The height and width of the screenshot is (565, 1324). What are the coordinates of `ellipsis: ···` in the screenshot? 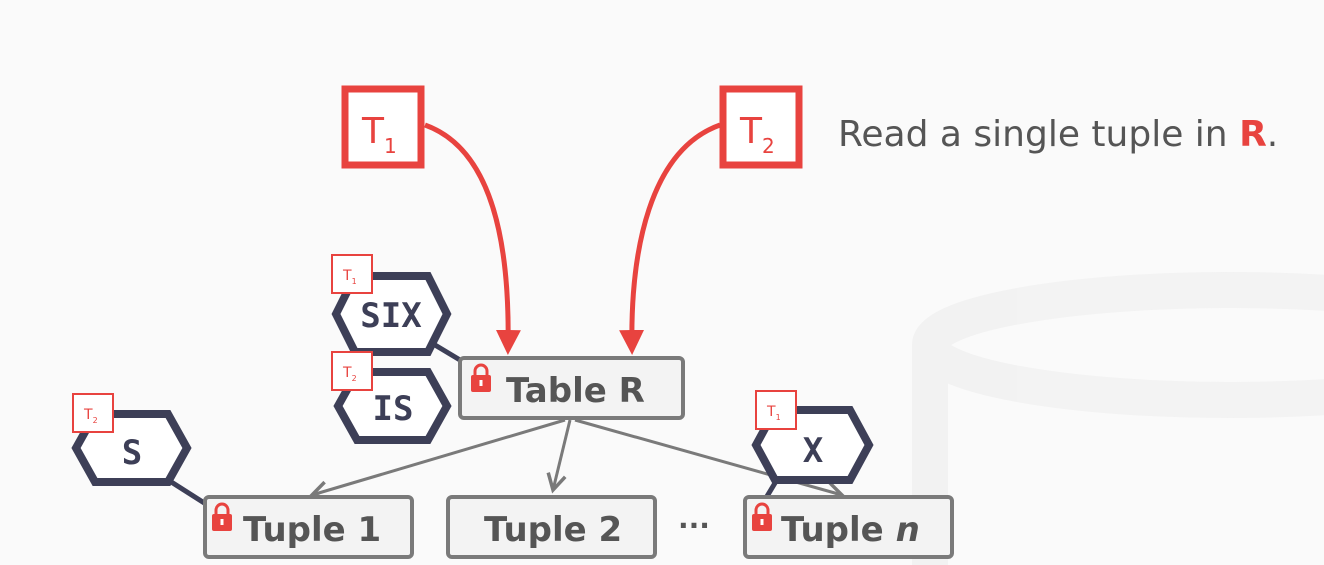 It's located at (694, 525).